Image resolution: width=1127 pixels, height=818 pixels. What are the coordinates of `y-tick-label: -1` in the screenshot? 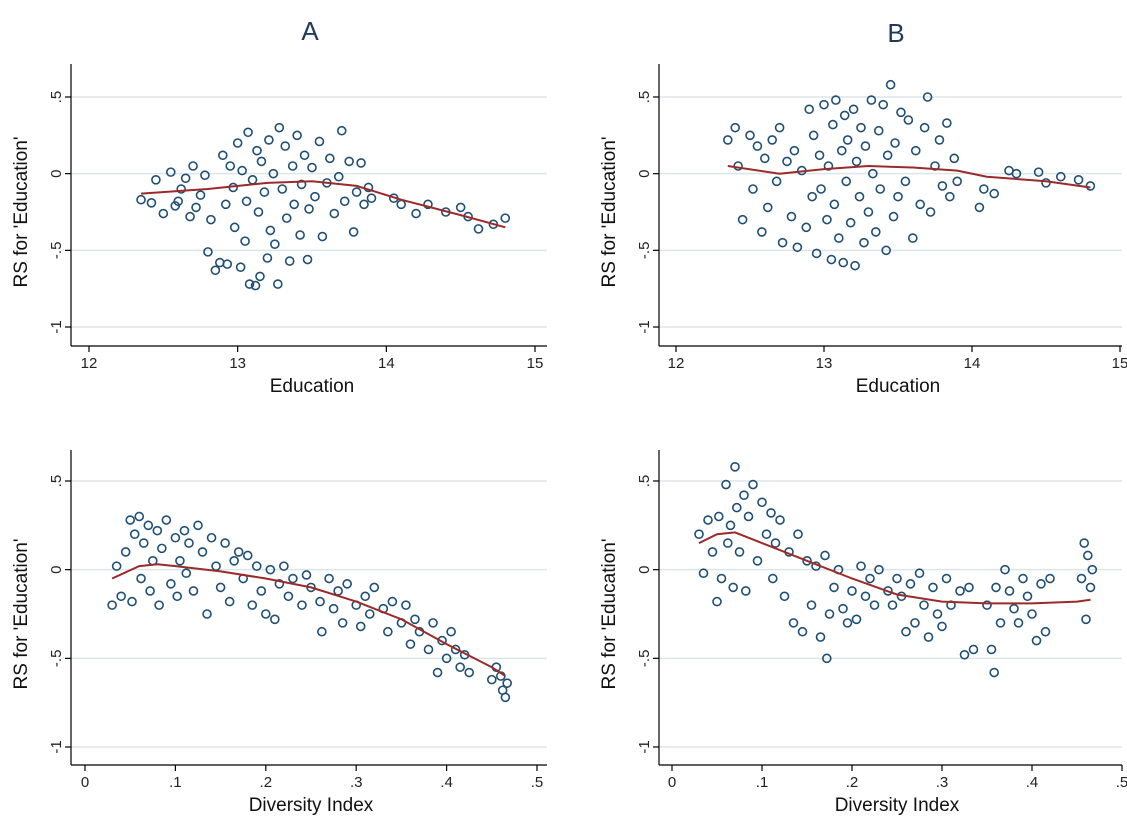 It's located at (56, 746).